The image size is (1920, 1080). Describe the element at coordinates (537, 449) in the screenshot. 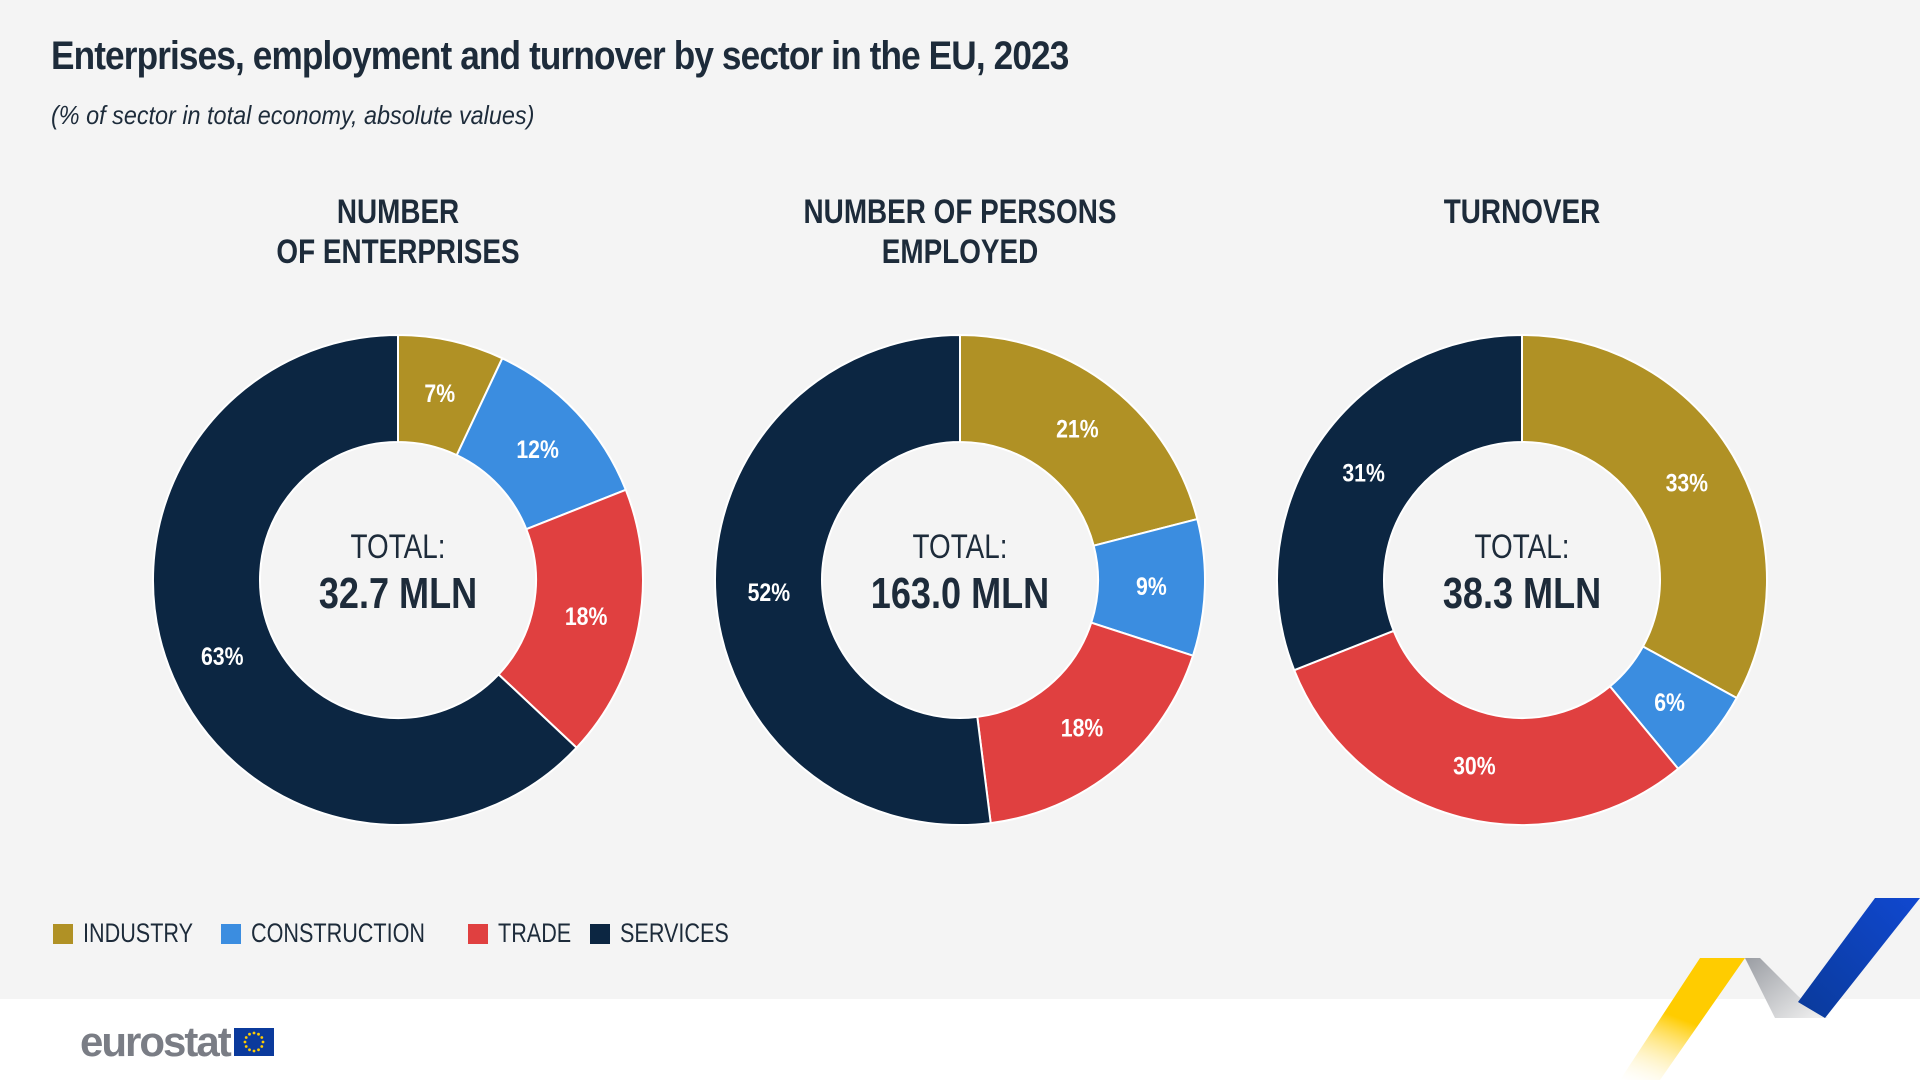

I see `data-label: 12%` at that location.